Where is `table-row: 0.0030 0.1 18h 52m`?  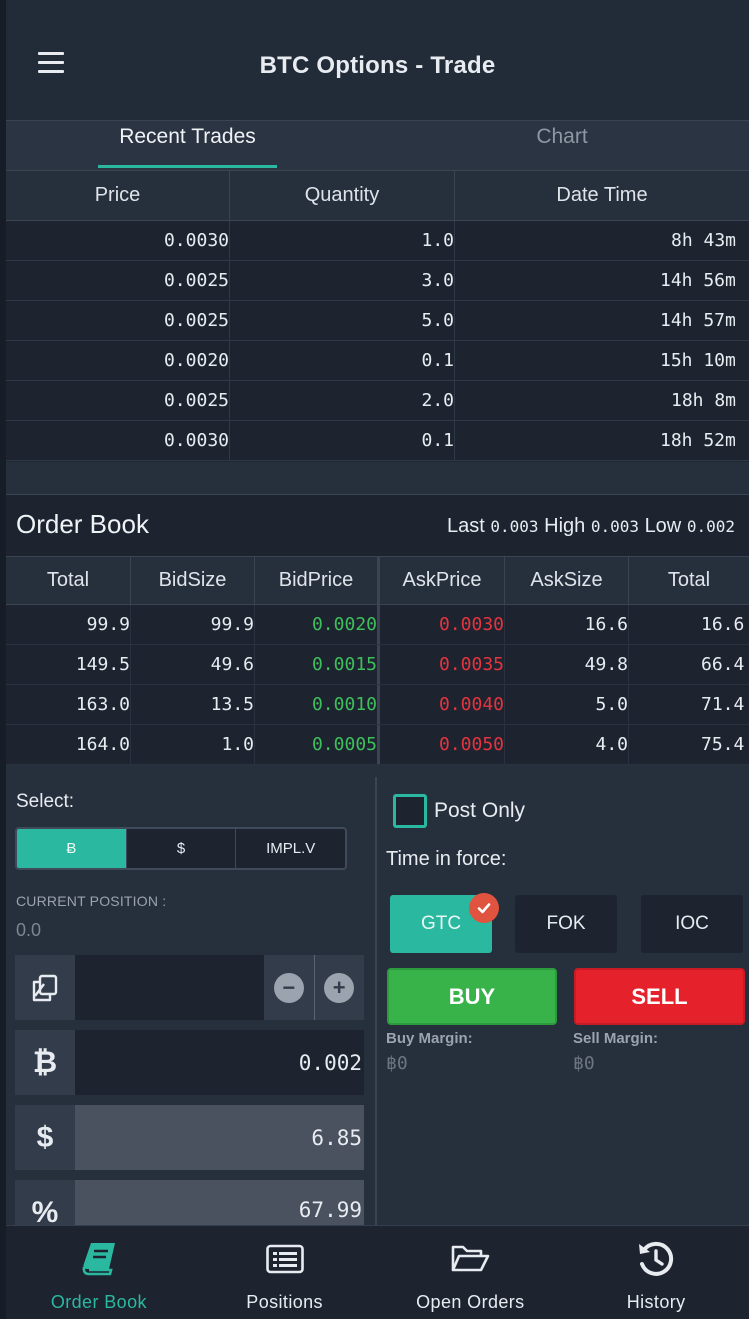 table-row: 0.0030 0.1 18h 52m is located at coordinates (377, 441).